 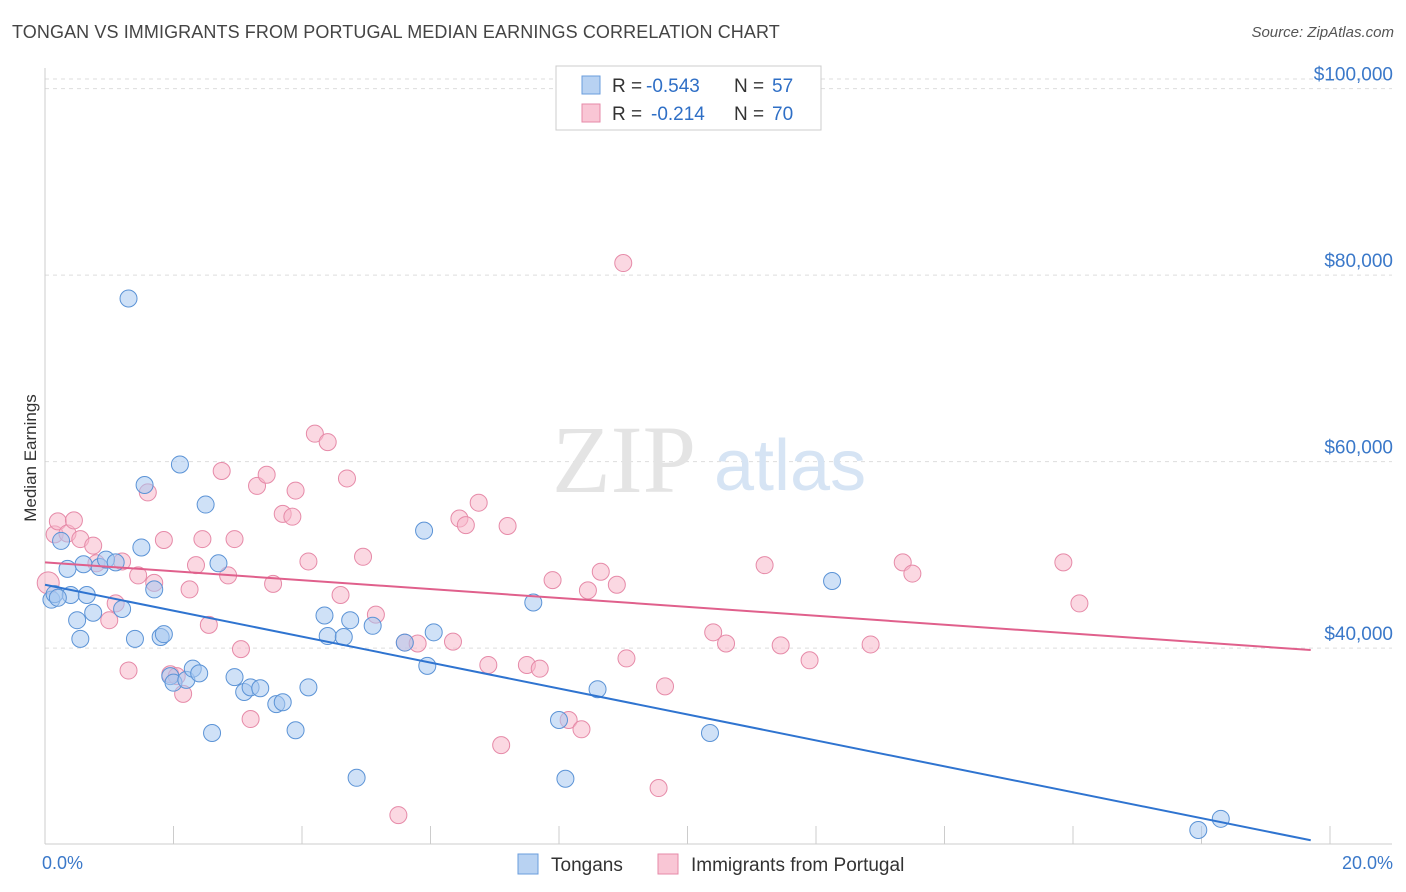 I want to click on legend-swatch-pink, so click(x=591, y=113).